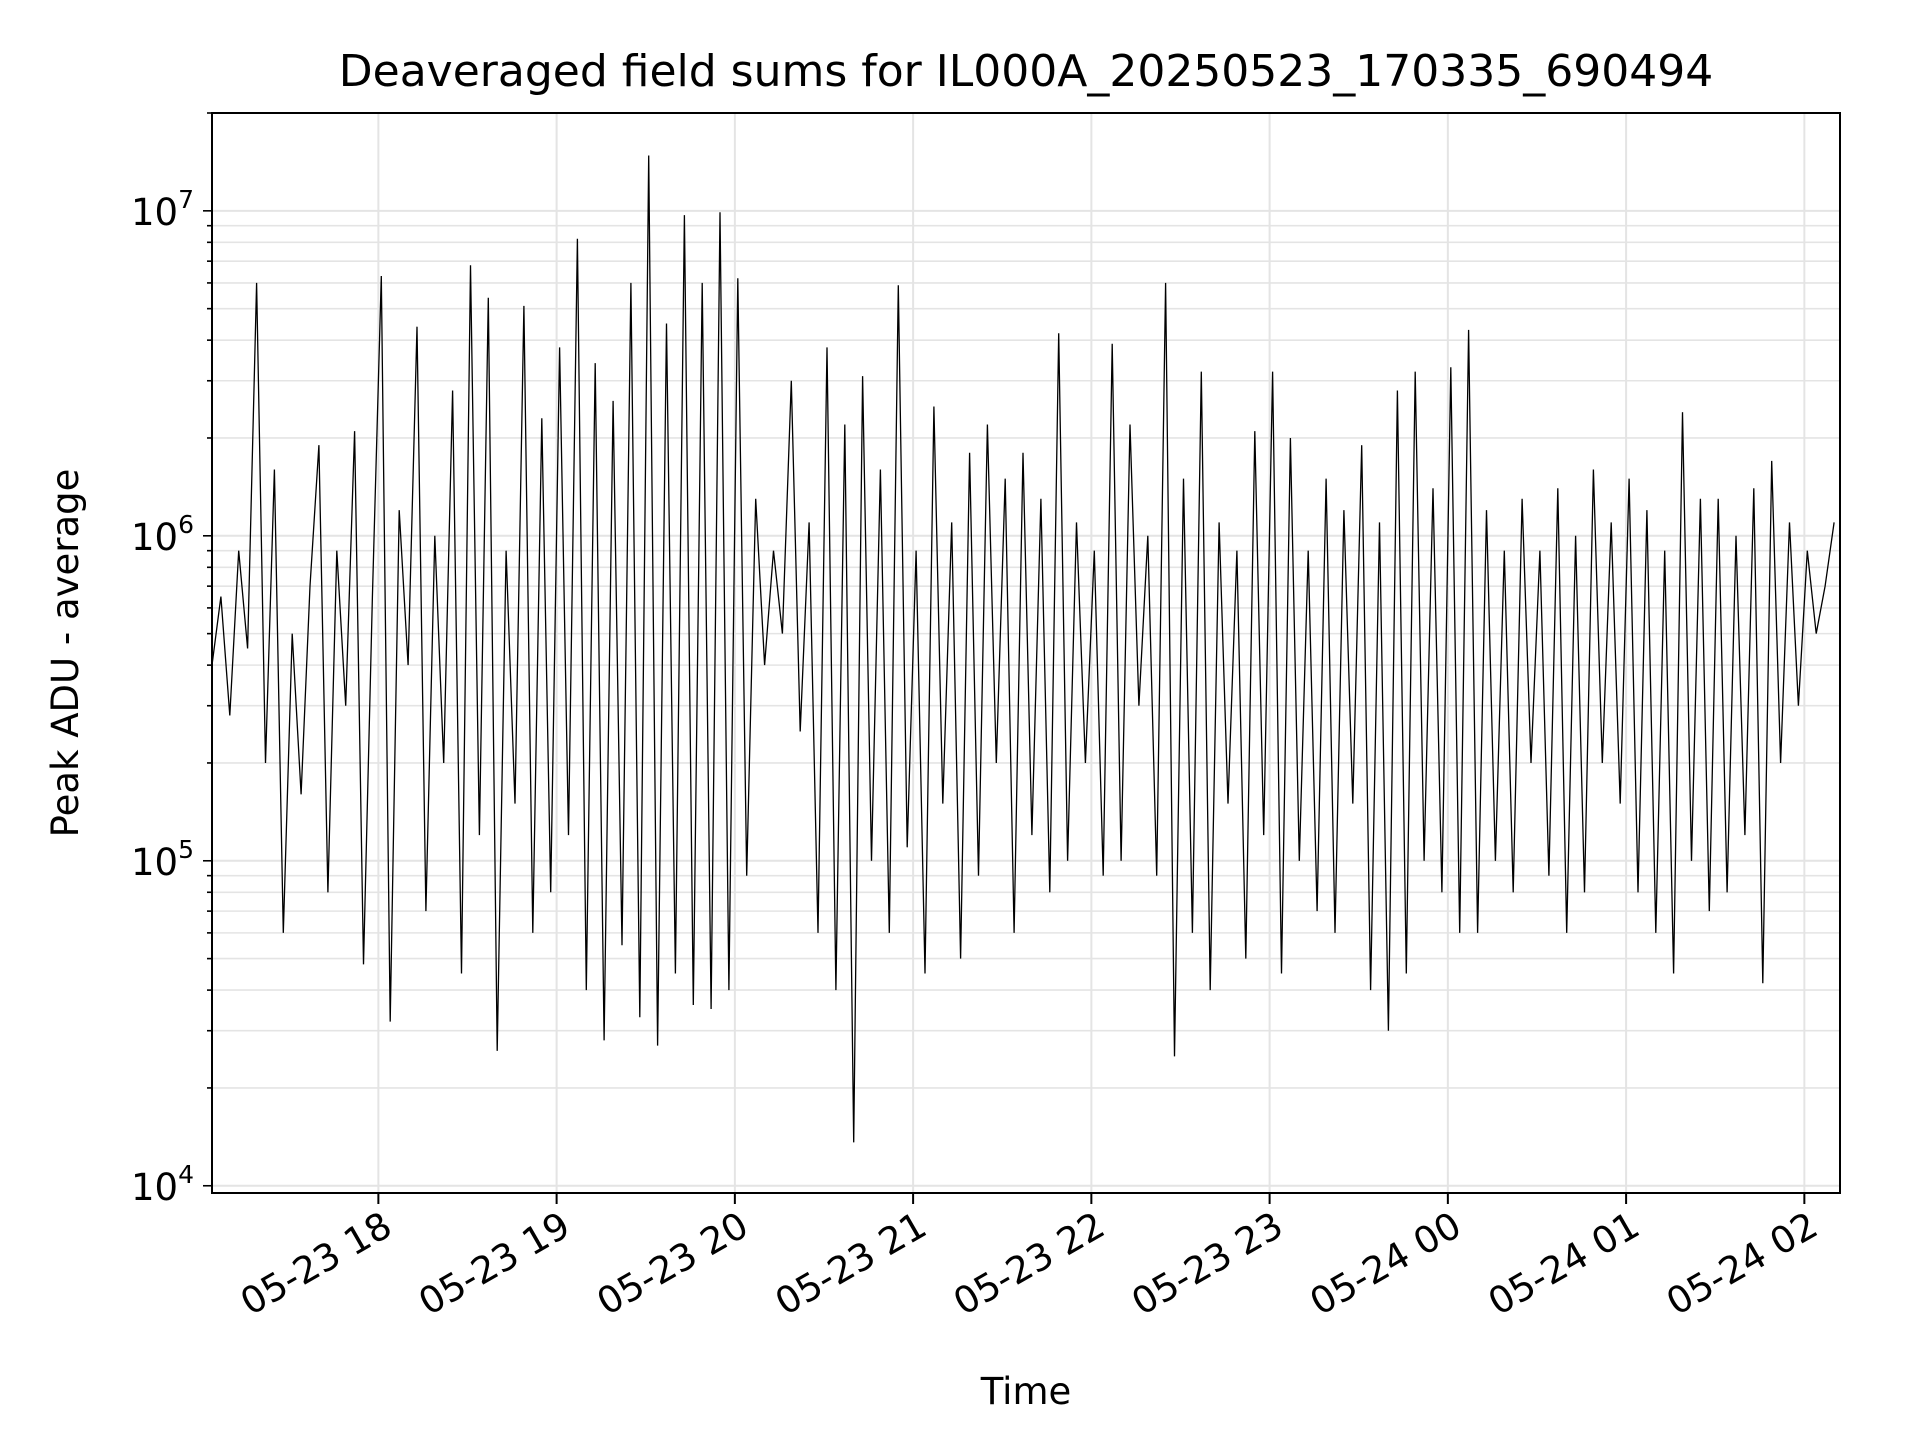 The width and height of the screenshot is (1920, 1440). What do you see at coordinates (162, 859) in the screenshot?
I see `y-tick-label: 10⁵` at bounding box center [162, 859].